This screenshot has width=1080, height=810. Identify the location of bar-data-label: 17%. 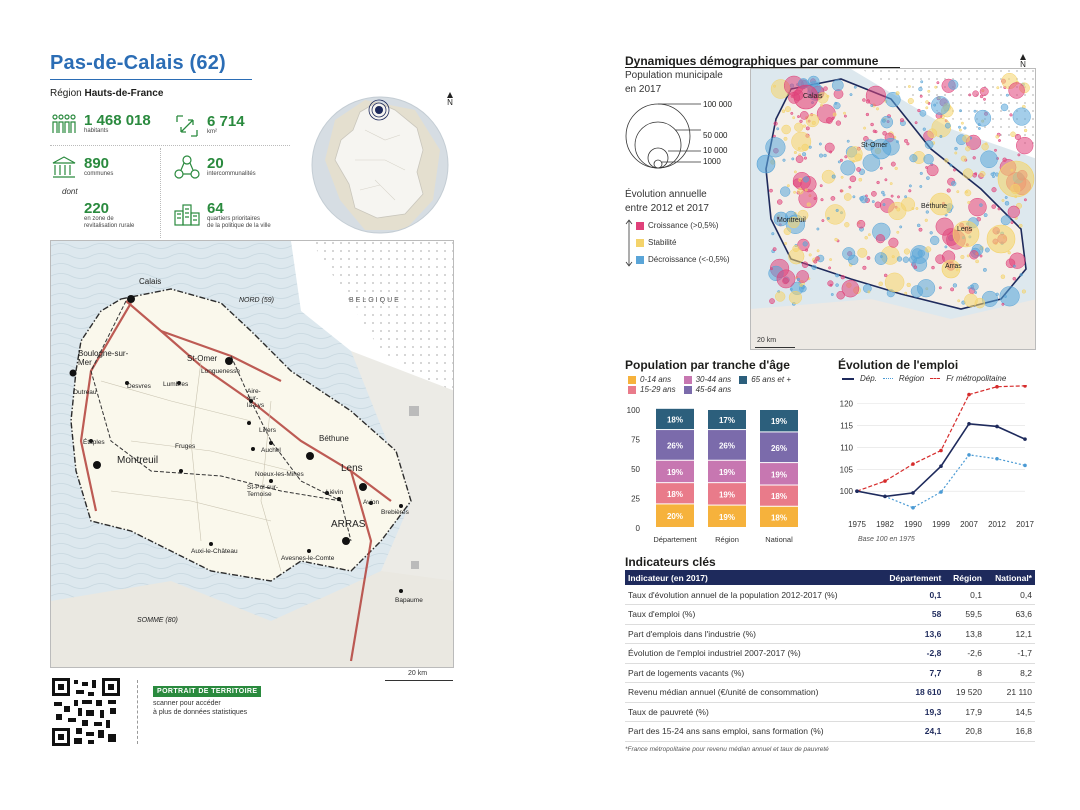
(727, 420).